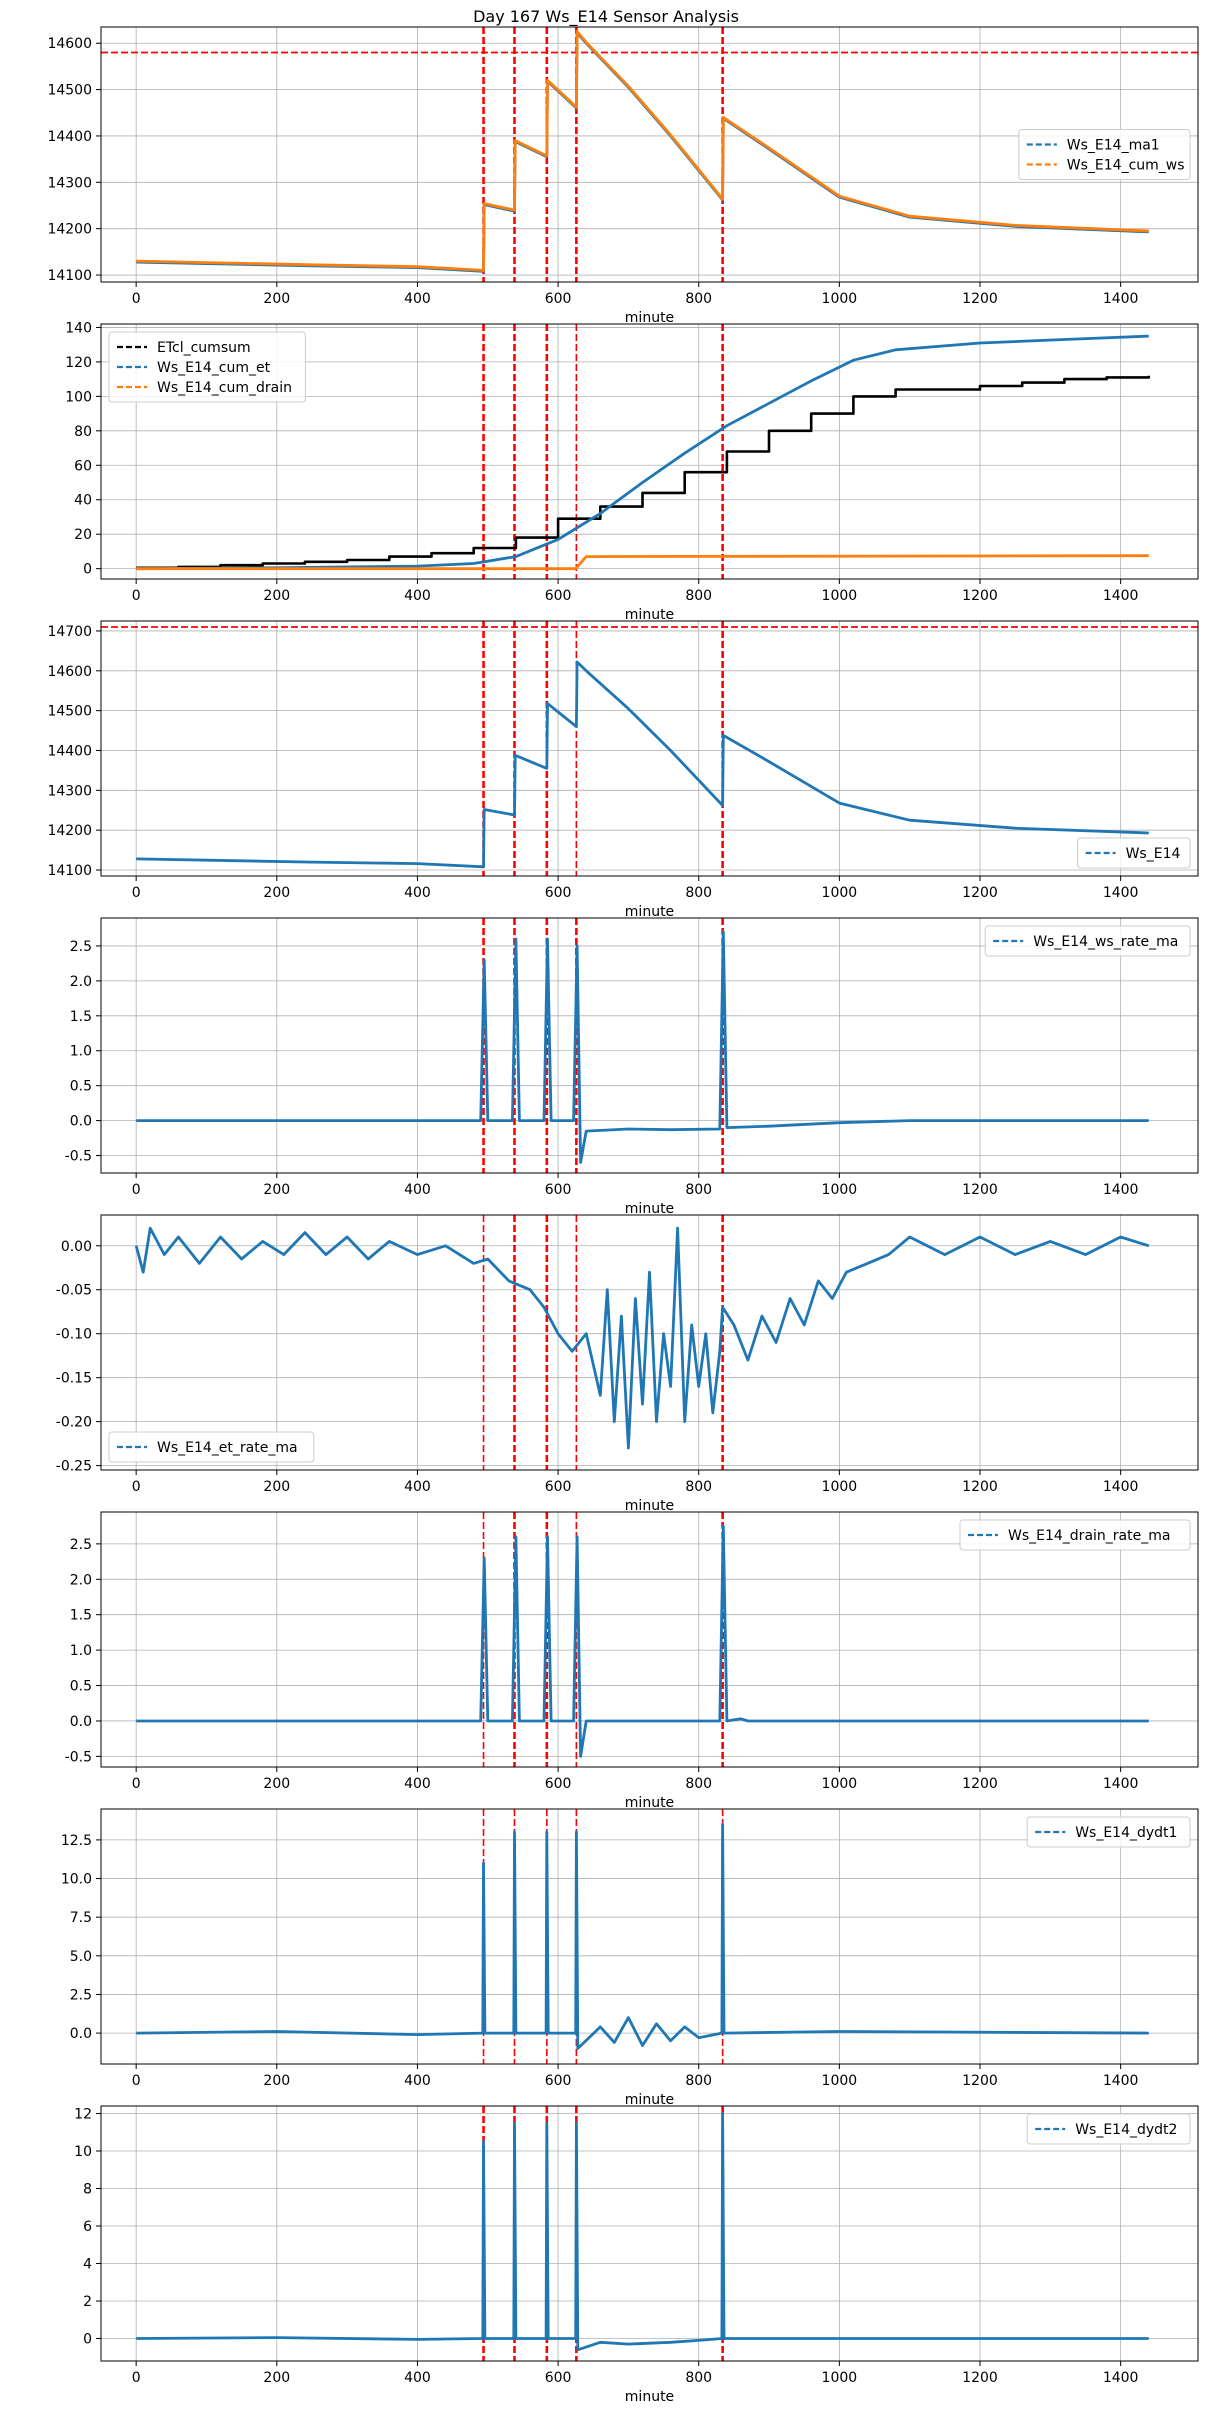 This screenshot has width=1211, height=2411. What do you see at coordinates (74, 1423) in the screenshot?
I see `y-tick-label: -0.20` at bounding box center [74, 1423].